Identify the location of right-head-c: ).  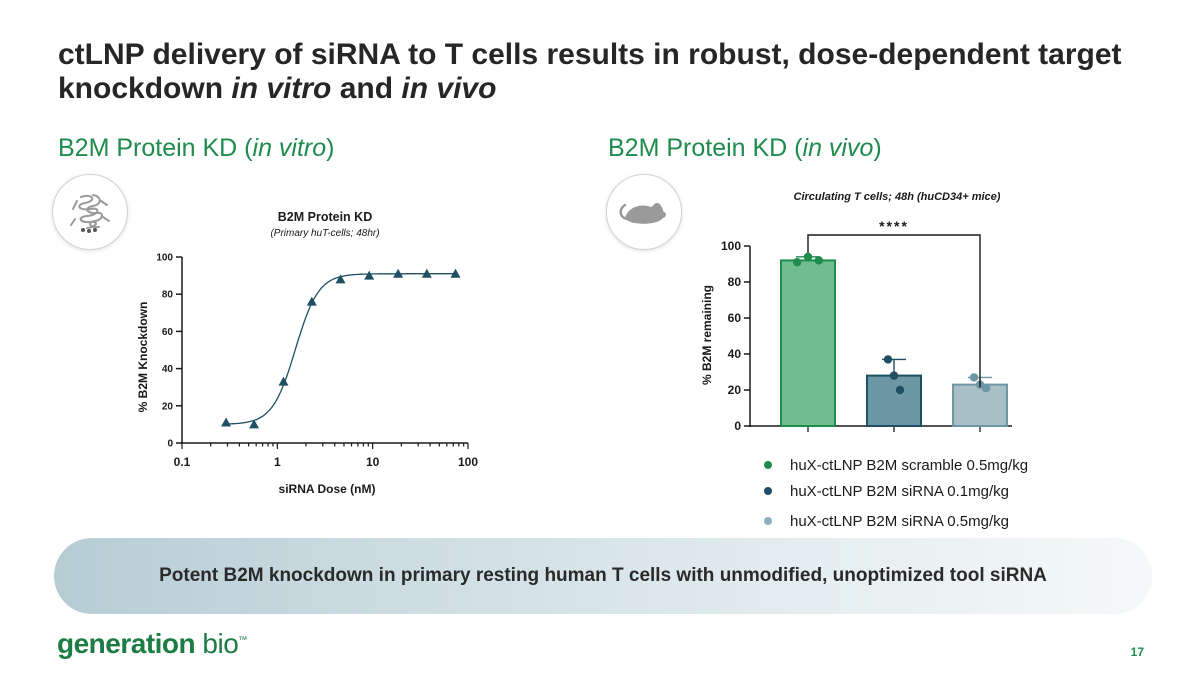
(877, 148).